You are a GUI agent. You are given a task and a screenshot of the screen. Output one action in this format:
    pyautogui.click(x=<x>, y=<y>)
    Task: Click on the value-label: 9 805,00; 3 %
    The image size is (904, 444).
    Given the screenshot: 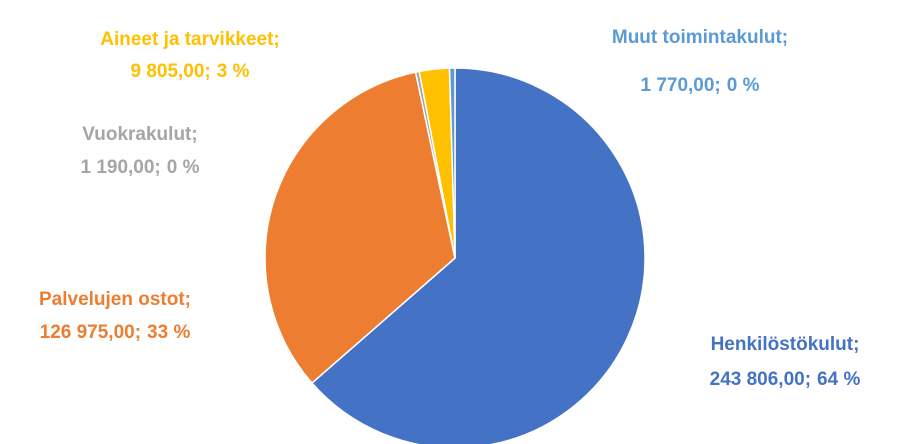 What is the action you would take?
    pyautogui.click(x=189, y=71)
    